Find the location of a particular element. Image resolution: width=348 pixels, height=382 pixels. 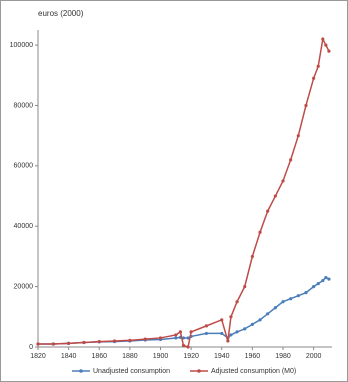

x-tick-label: 1840 is located at coordinates (69, 356).